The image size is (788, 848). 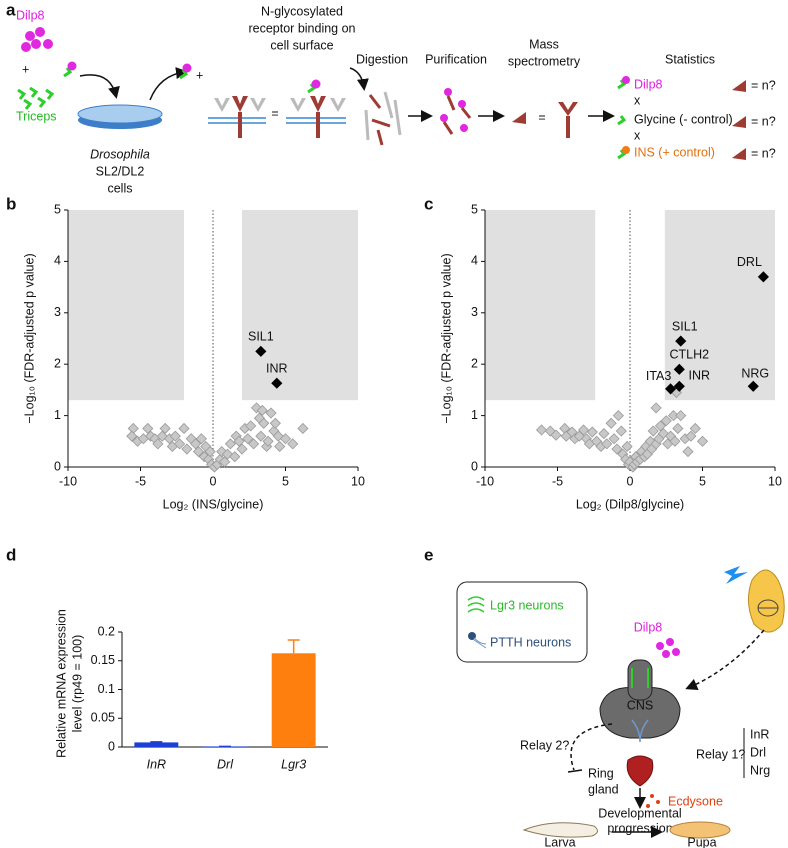 What do you see at coordinates (119, 188) in the screenshot?
I see `label: cells` at bounding box center [119, 188].